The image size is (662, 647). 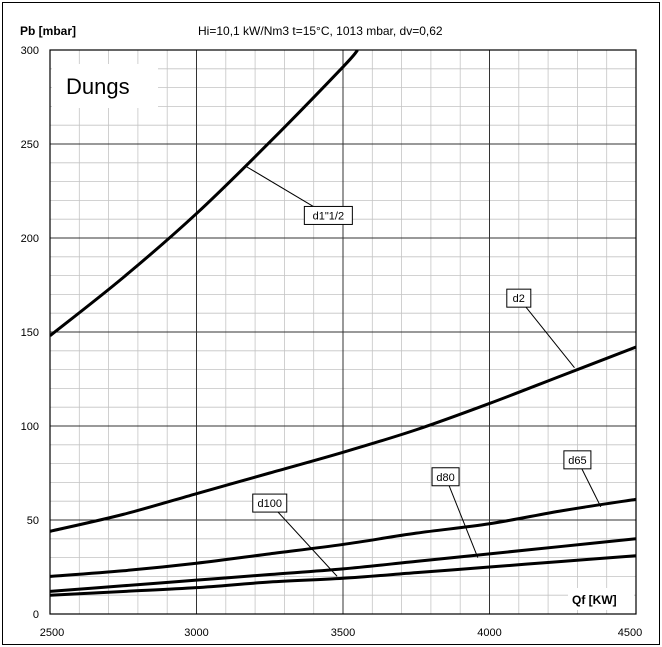 I want to click on x-axis-label-box, so click(x=601, y=599).